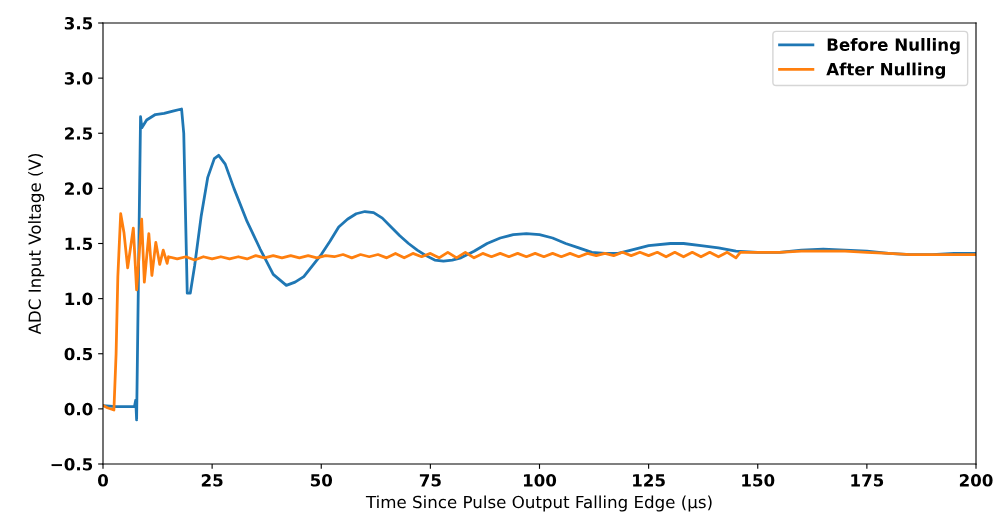  What do you see at coordinates (79, 244) in the screenshot?
I see `y-tick-label: 1.5` at bounding box center [79, 244].